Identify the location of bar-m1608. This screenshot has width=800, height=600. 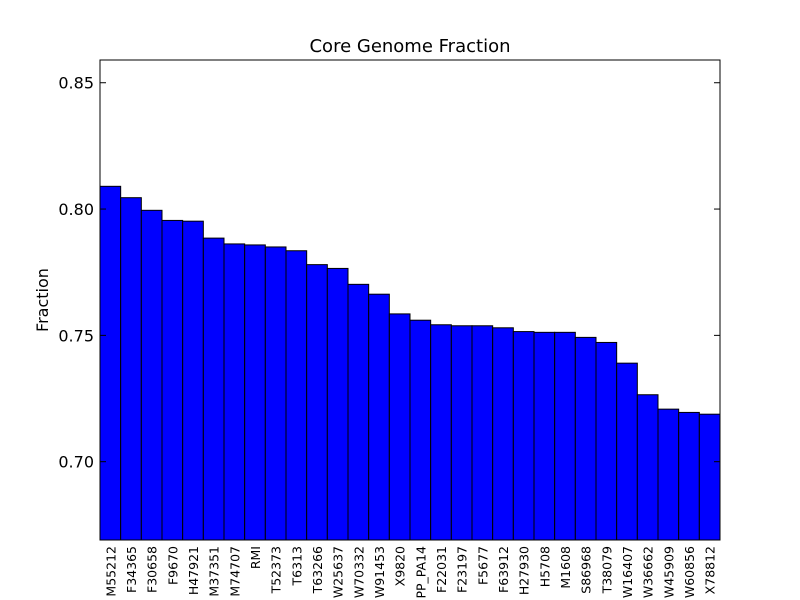
(565, 436).